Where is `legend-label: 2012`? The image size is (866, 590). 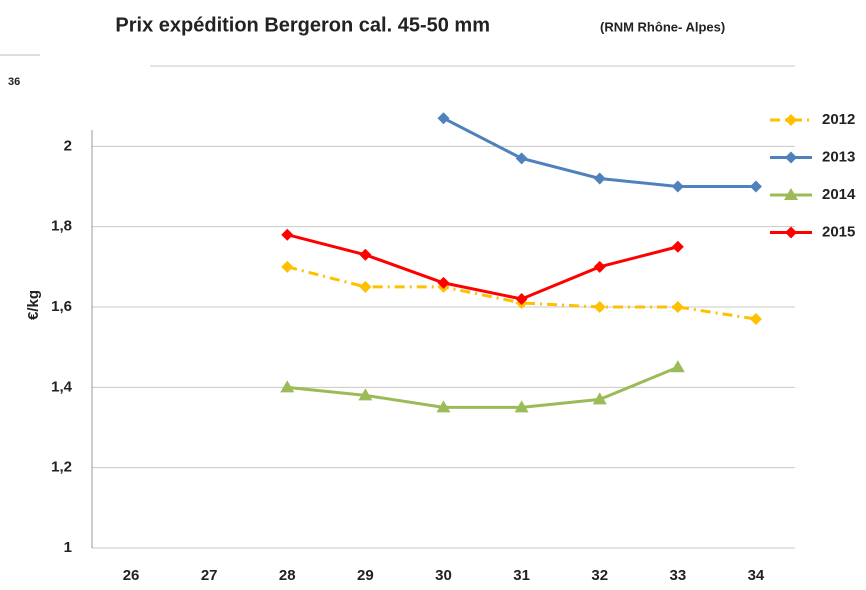 legend-label: 2012 is located at coordinates (838, 119).